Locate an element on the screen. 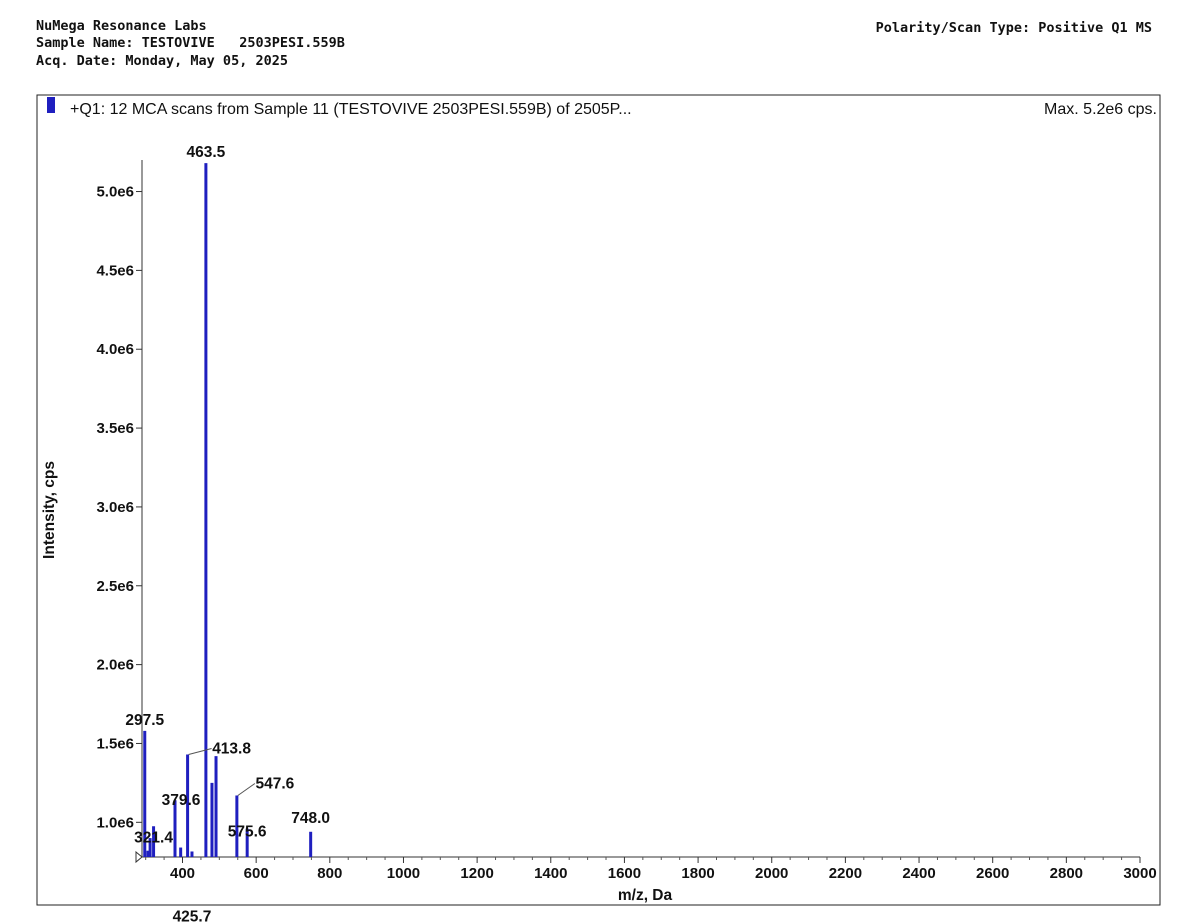 Image resolution: width=1200 pixels, height=922 pixels. peak-label: 575.6 is located at coordinates (247, 832).